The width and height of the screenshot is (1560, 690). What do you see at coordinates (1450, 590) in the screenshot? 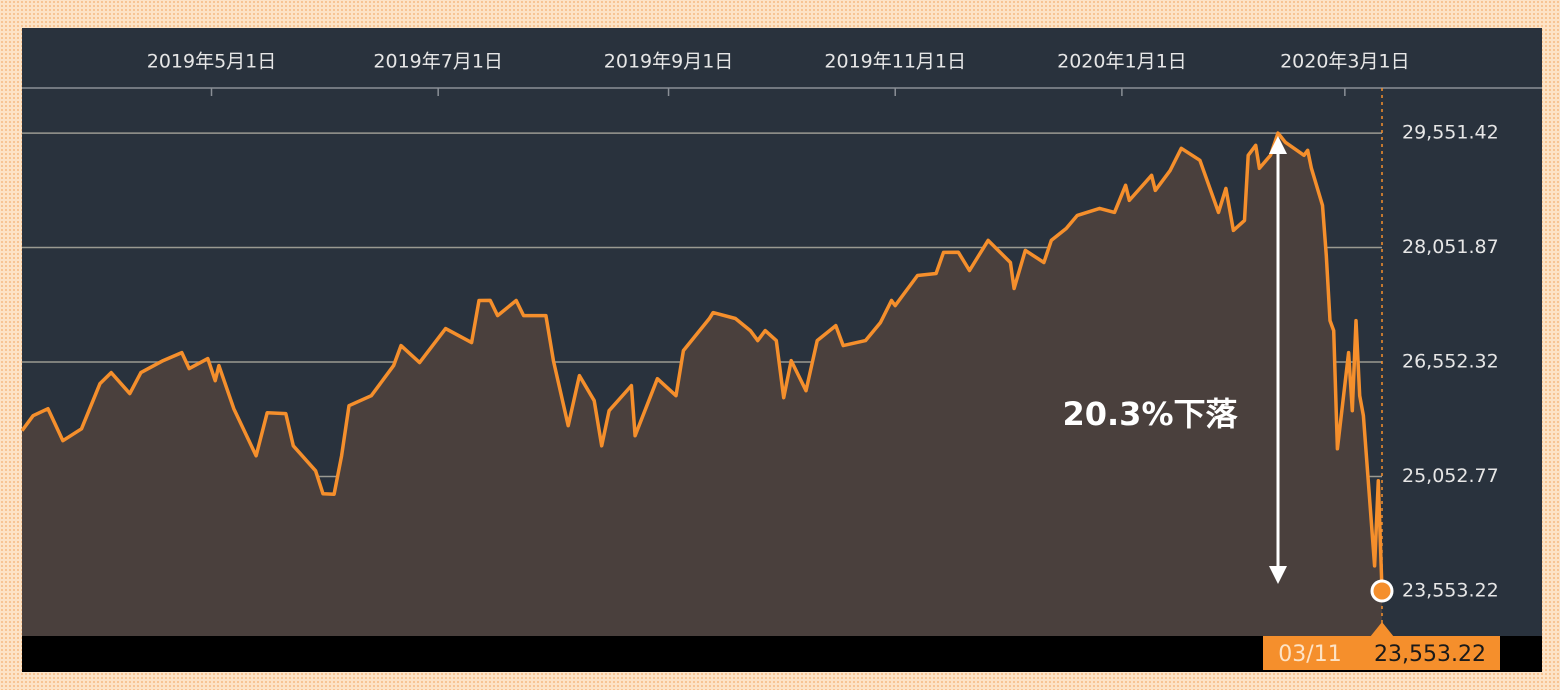
I see `y-tick-label: 23,553.22` at bounding box center [1450, 590].